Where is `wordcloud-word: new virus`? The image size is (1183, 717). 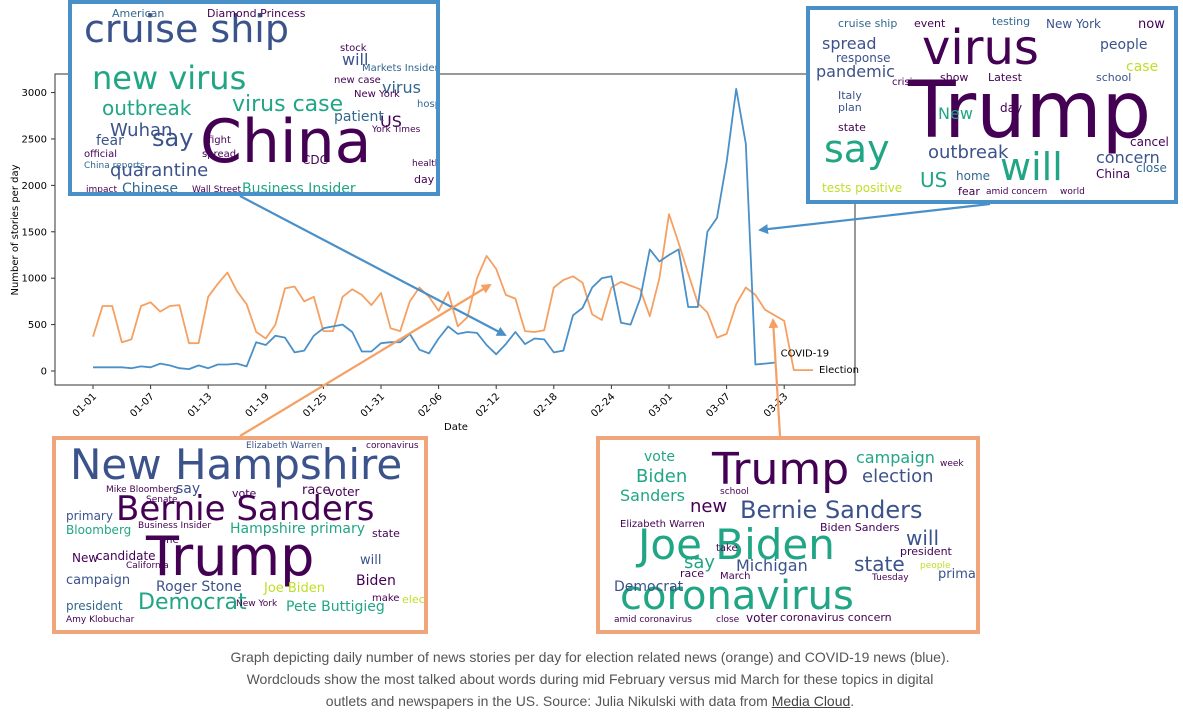
wordcloud-word: new virus is located at coordinates (169, 78).